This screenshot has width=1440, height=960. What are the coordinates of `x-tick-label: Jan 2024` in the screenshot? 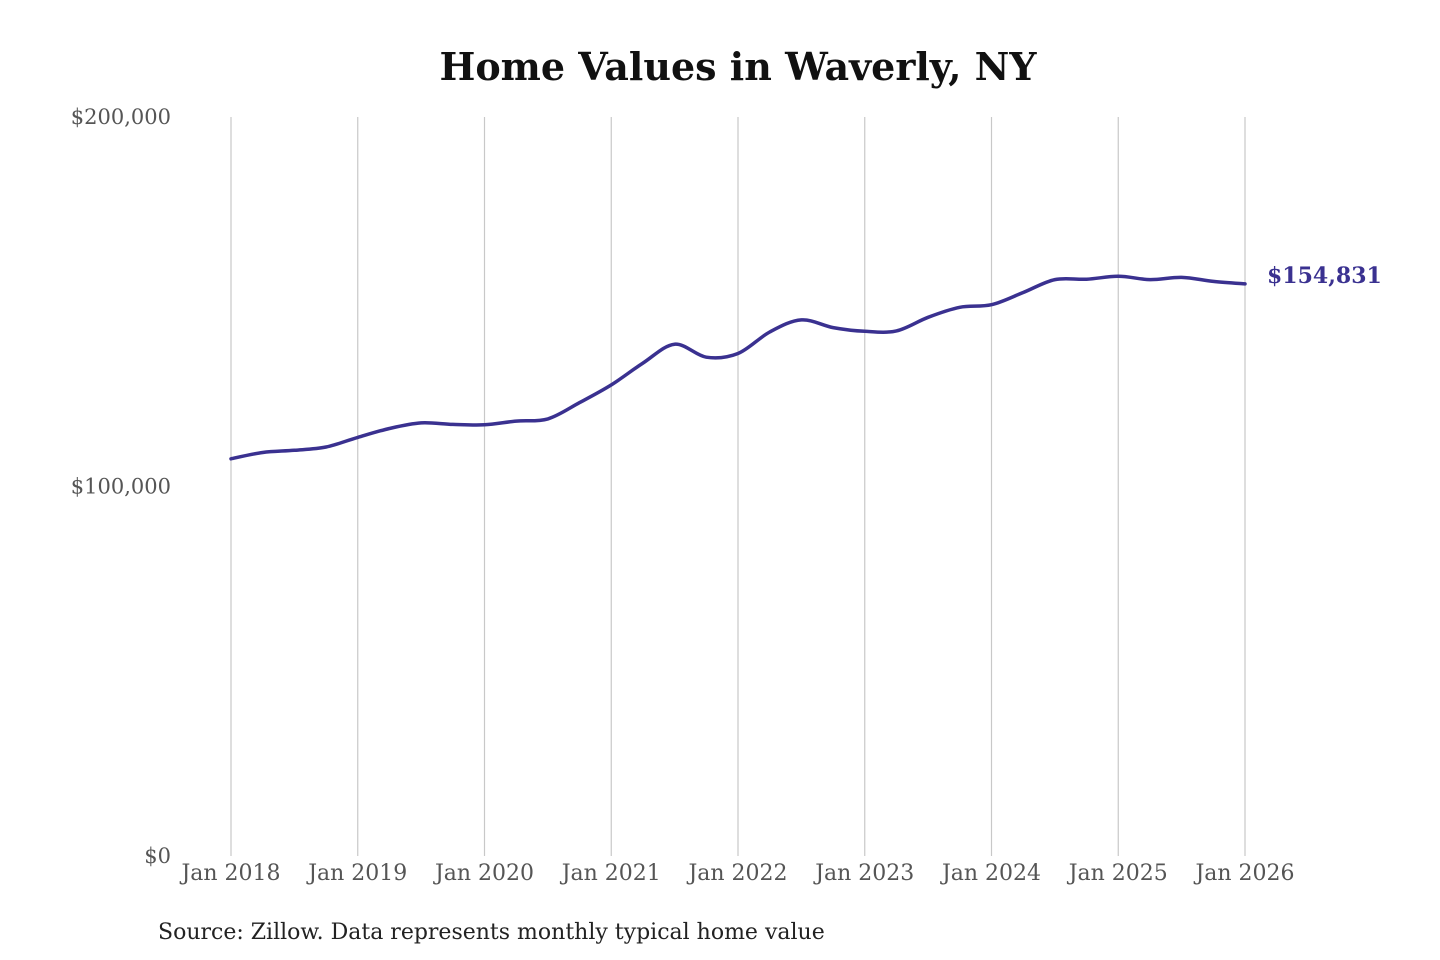 It's located at (990, 873).